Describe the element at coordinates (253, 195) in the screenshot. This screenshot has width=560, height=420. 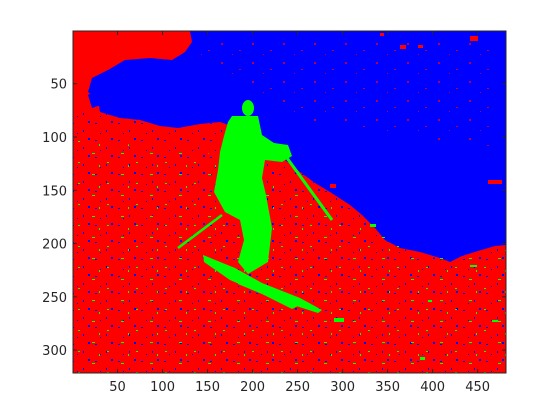
I see `skier-body` at that location.